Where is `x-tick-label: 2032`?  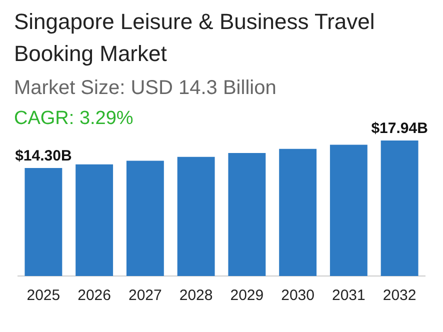
x-tick-label: 2032 is located at coordinates (399, 295).